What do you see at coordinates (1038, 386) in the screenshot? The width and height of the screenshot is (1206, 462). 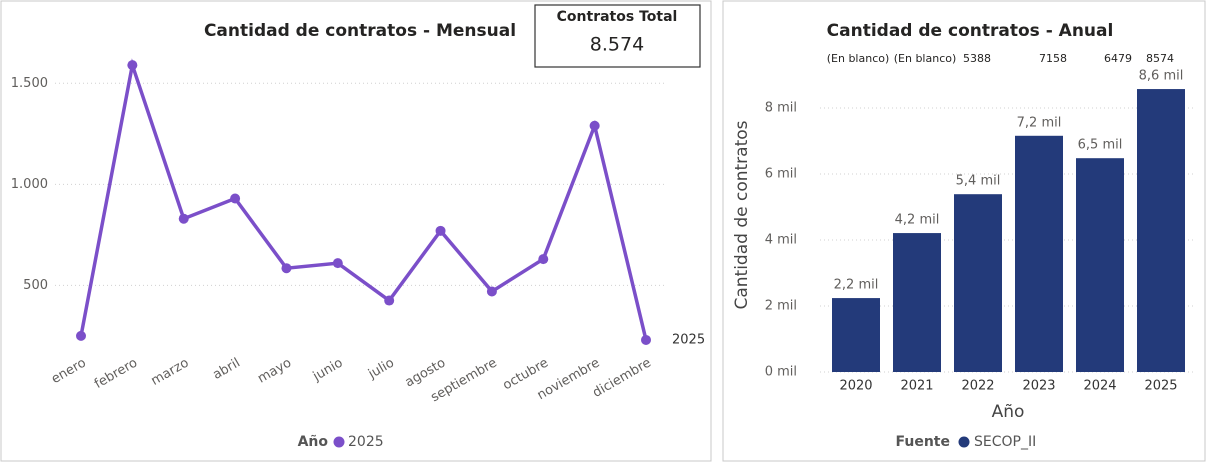 I see `x-tick-label: 2023` at bounding box center [1038, 386].